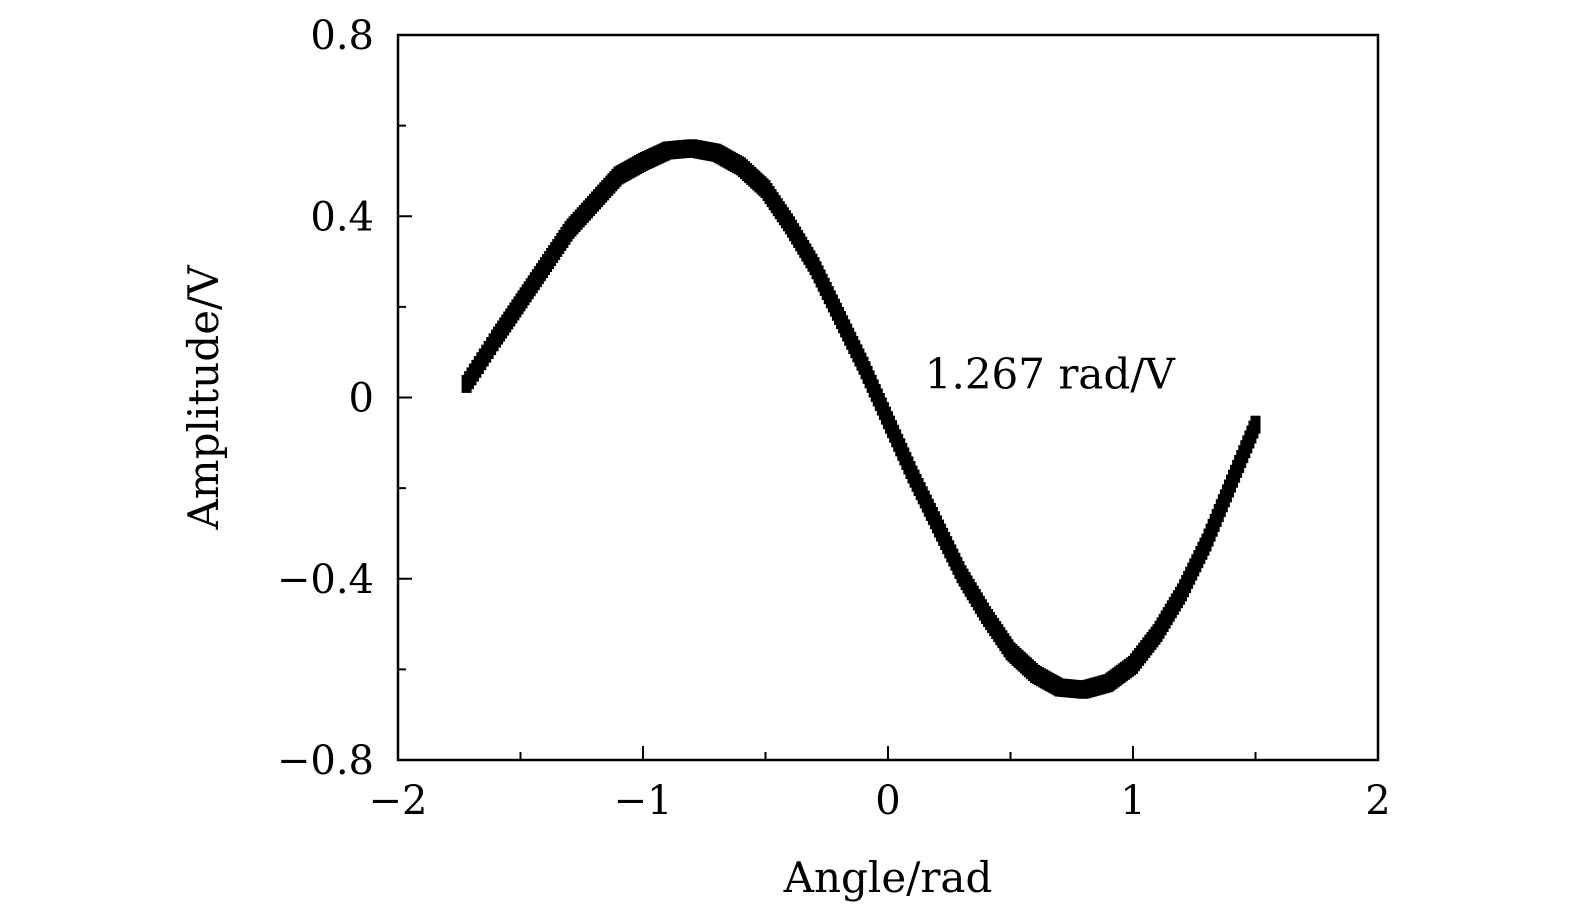 This screenshot has width=1575, height=919. I want to click on x-tick-label: −2, so click(398, 801).